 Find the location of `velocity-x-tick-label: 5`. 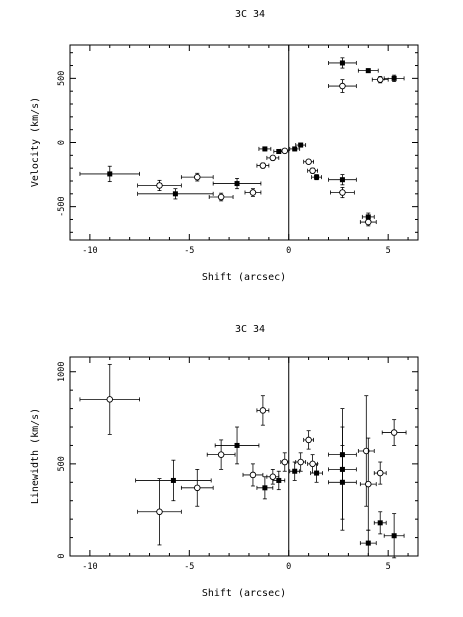

velocity-x-tick-label: 5 is located at coordinates (388, 251).